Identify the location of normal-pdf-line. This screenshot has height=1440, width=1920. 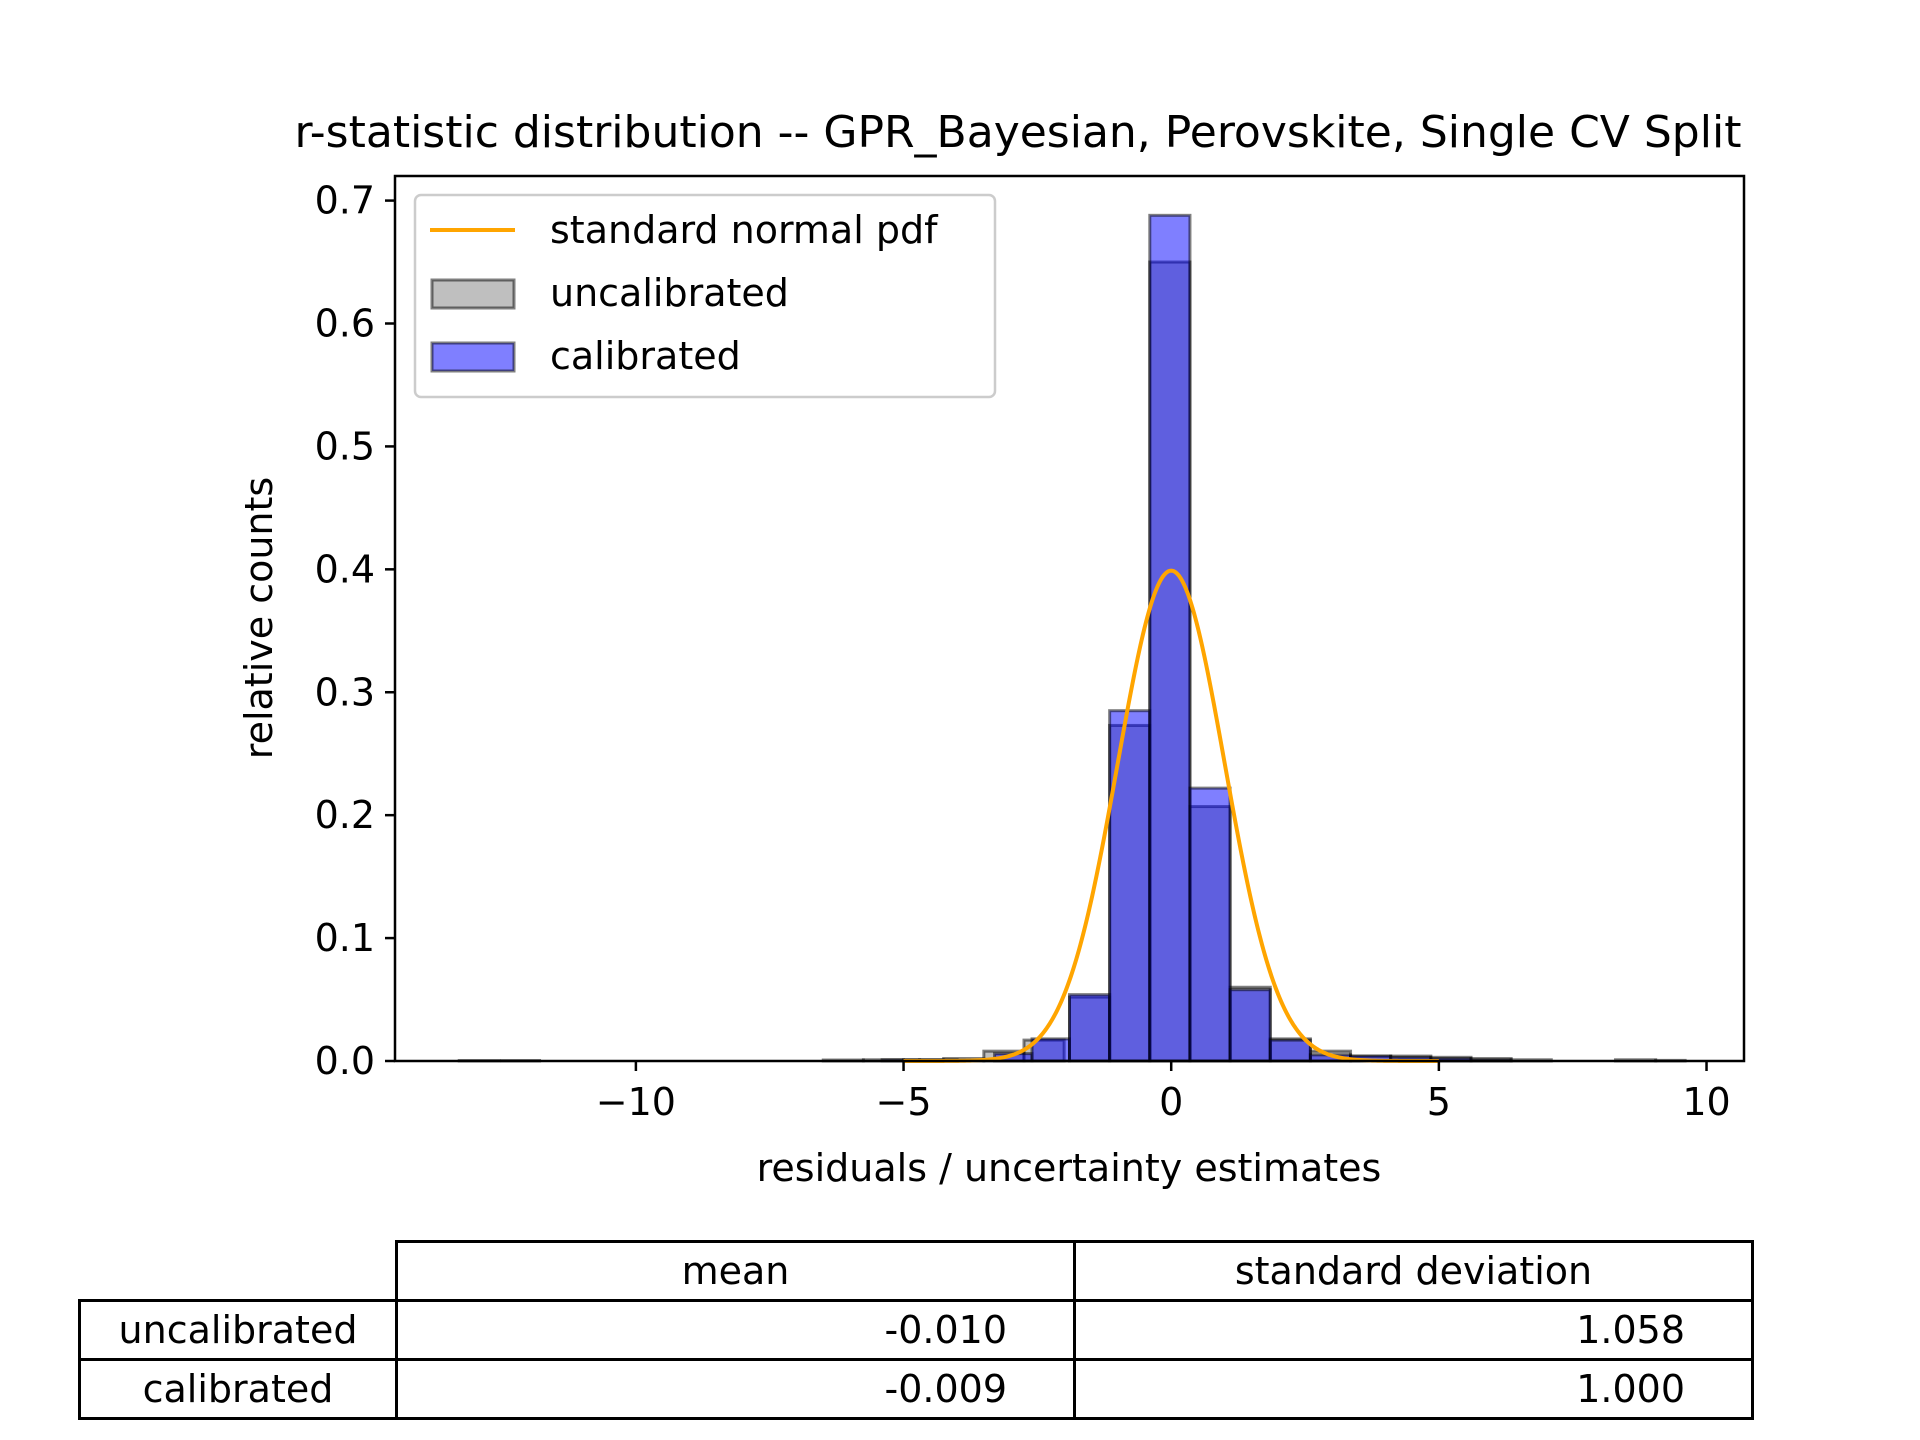
(1171, 815).